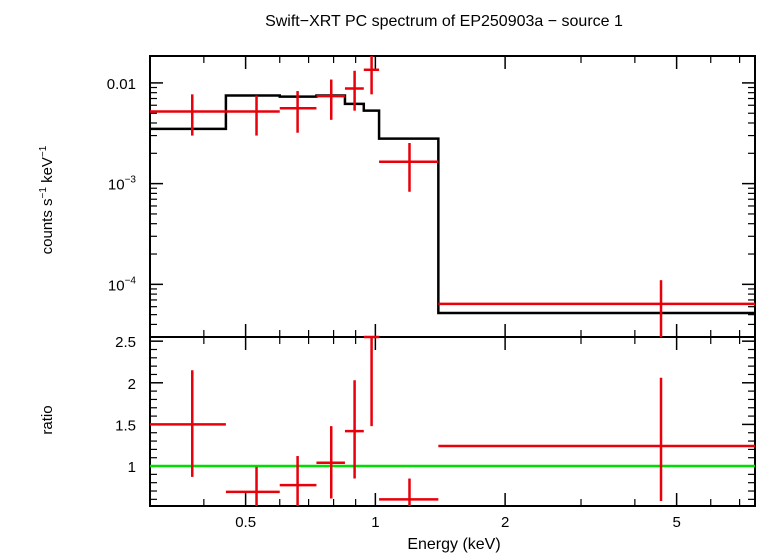 The image size is (758, 556). I want to click on y-tick-label: 10⁻³, so click(122, 184).